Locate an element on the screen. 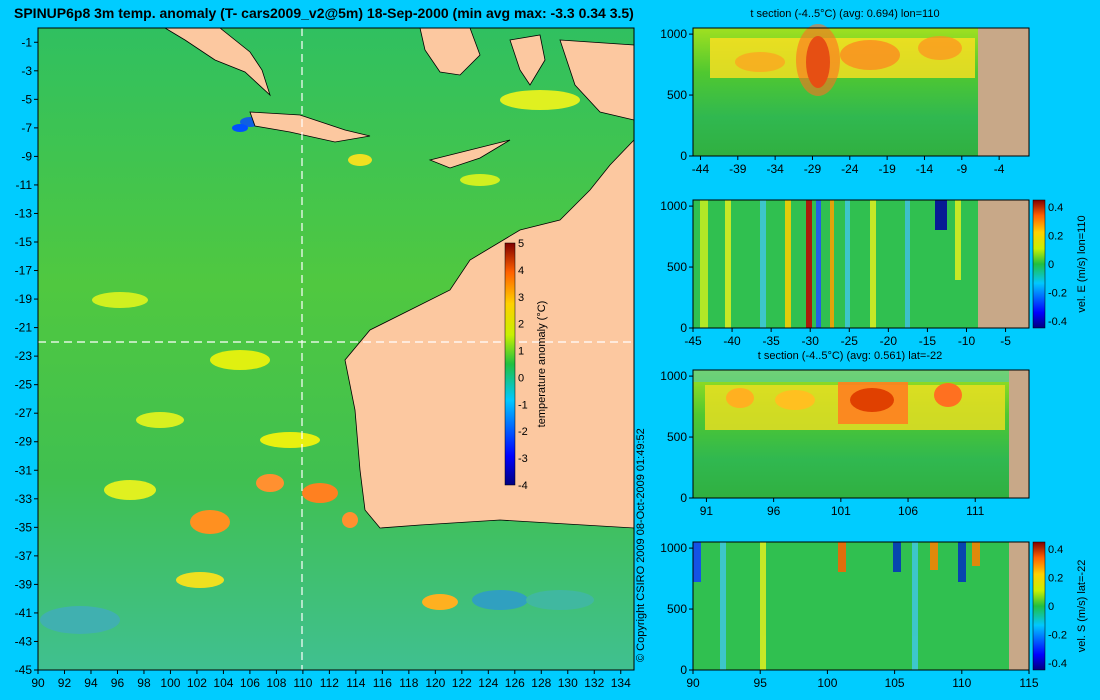 The image size is (1100, 700). panel4-colorbar-ticks: 0.4 0.2 0 -0.2 -0.4 is located at coordinates (1057, 607).